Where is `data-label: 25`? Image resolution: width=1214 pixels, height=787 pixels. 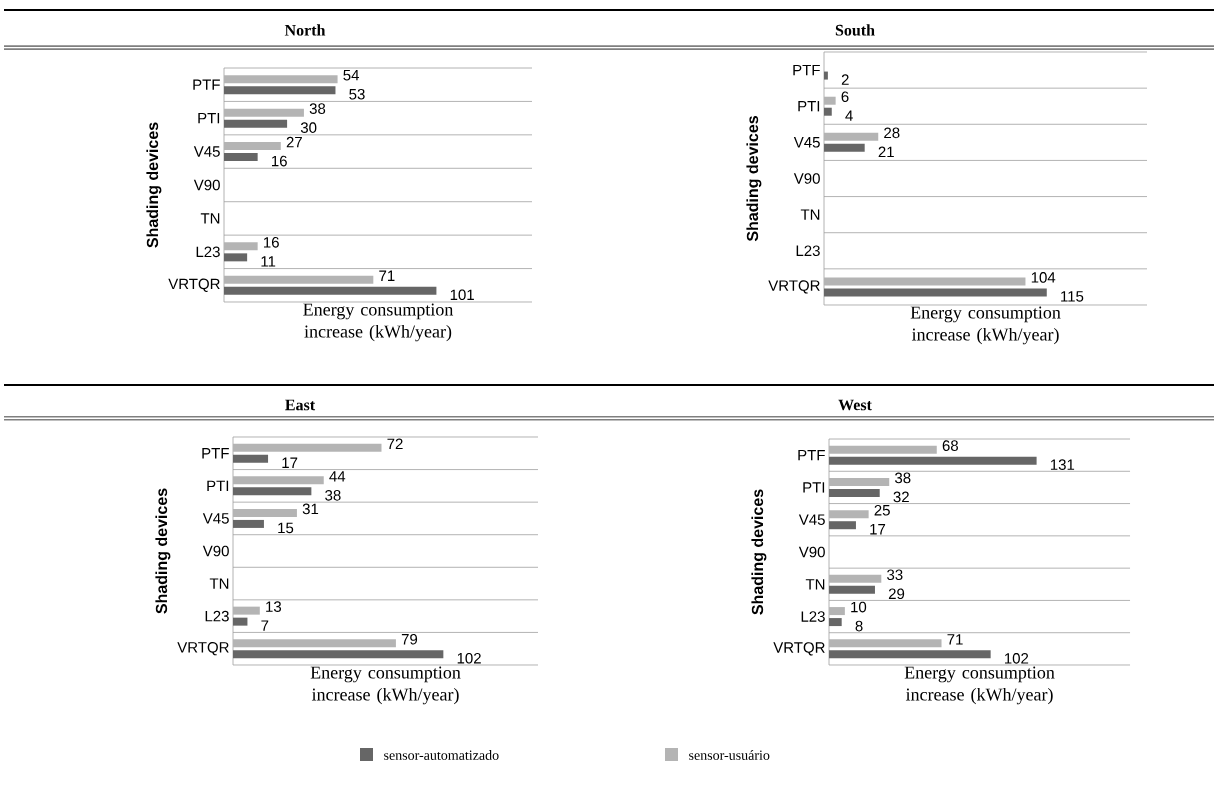 data-label: 25 is located at coordinates (882, 510).